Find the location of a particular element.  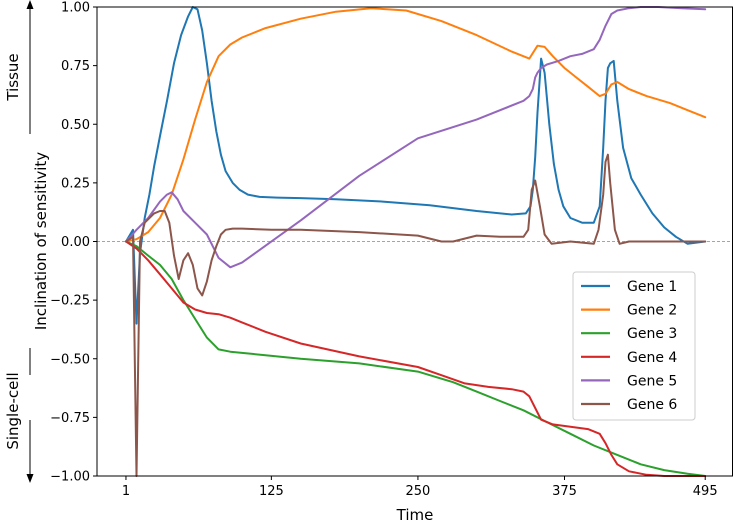

legend-label-gene-6: Gene 6 is located at coordinates (652, 405).